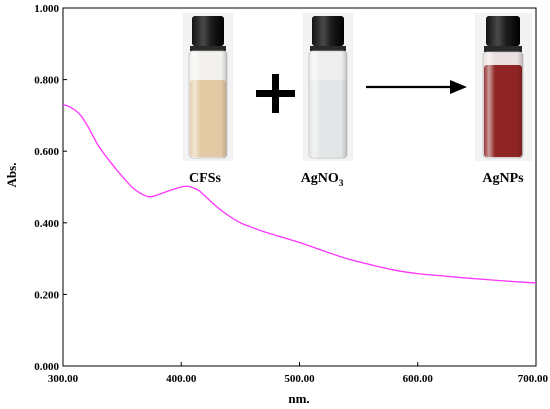  Describe the element at coordinates (205, 178) in the screenshot. I see `vial-label: CFSs` at that location.